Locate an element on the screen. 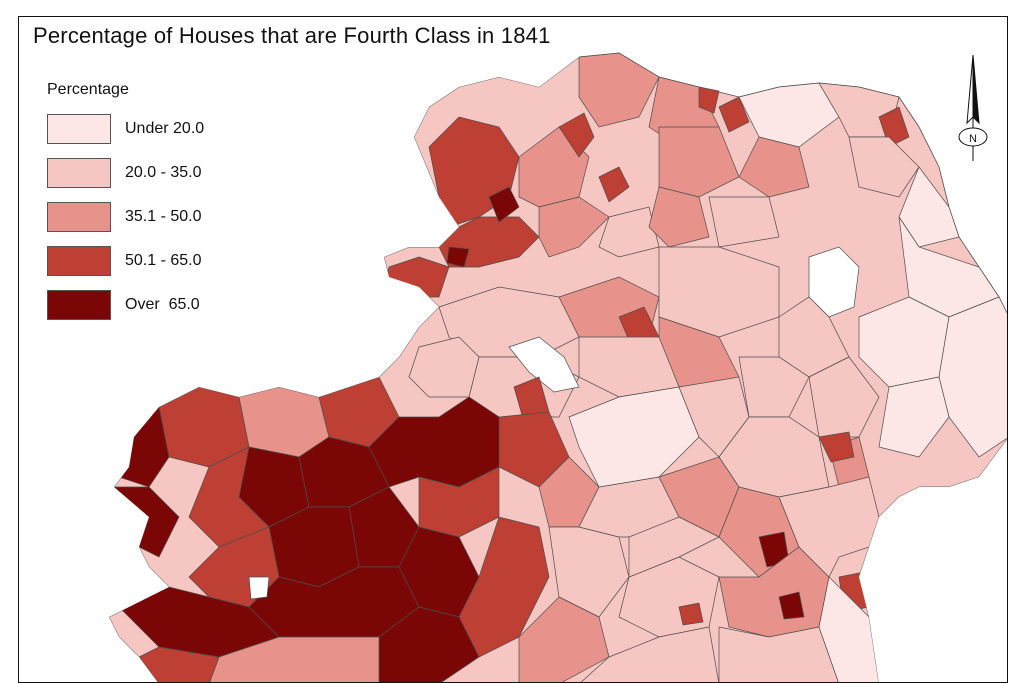 Image resolution: width=1024 pixels, height=683 pixels. legend-label: Over 65.0 is located at coordinates (162, 304).